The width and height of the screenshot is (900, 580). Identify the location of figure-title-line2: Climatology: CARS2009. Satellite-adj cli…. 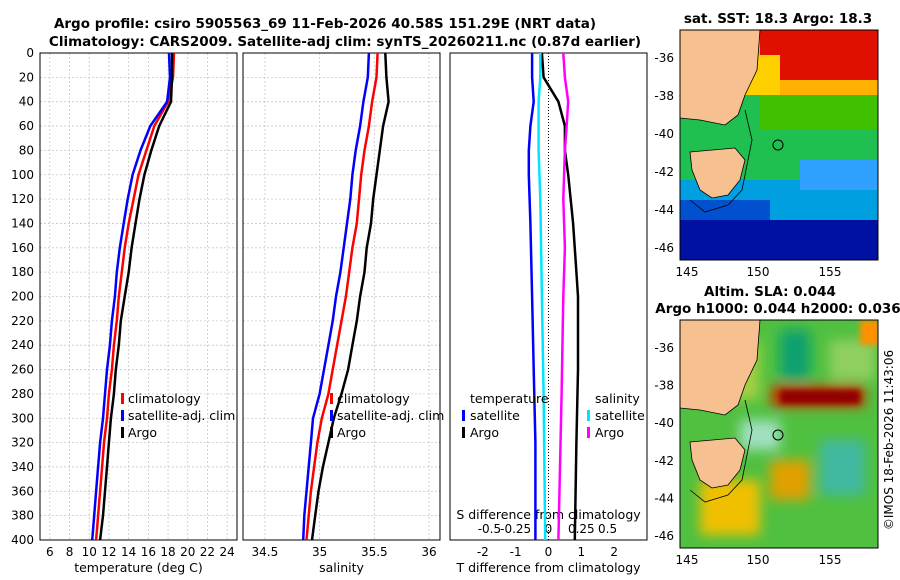
(345, 42).